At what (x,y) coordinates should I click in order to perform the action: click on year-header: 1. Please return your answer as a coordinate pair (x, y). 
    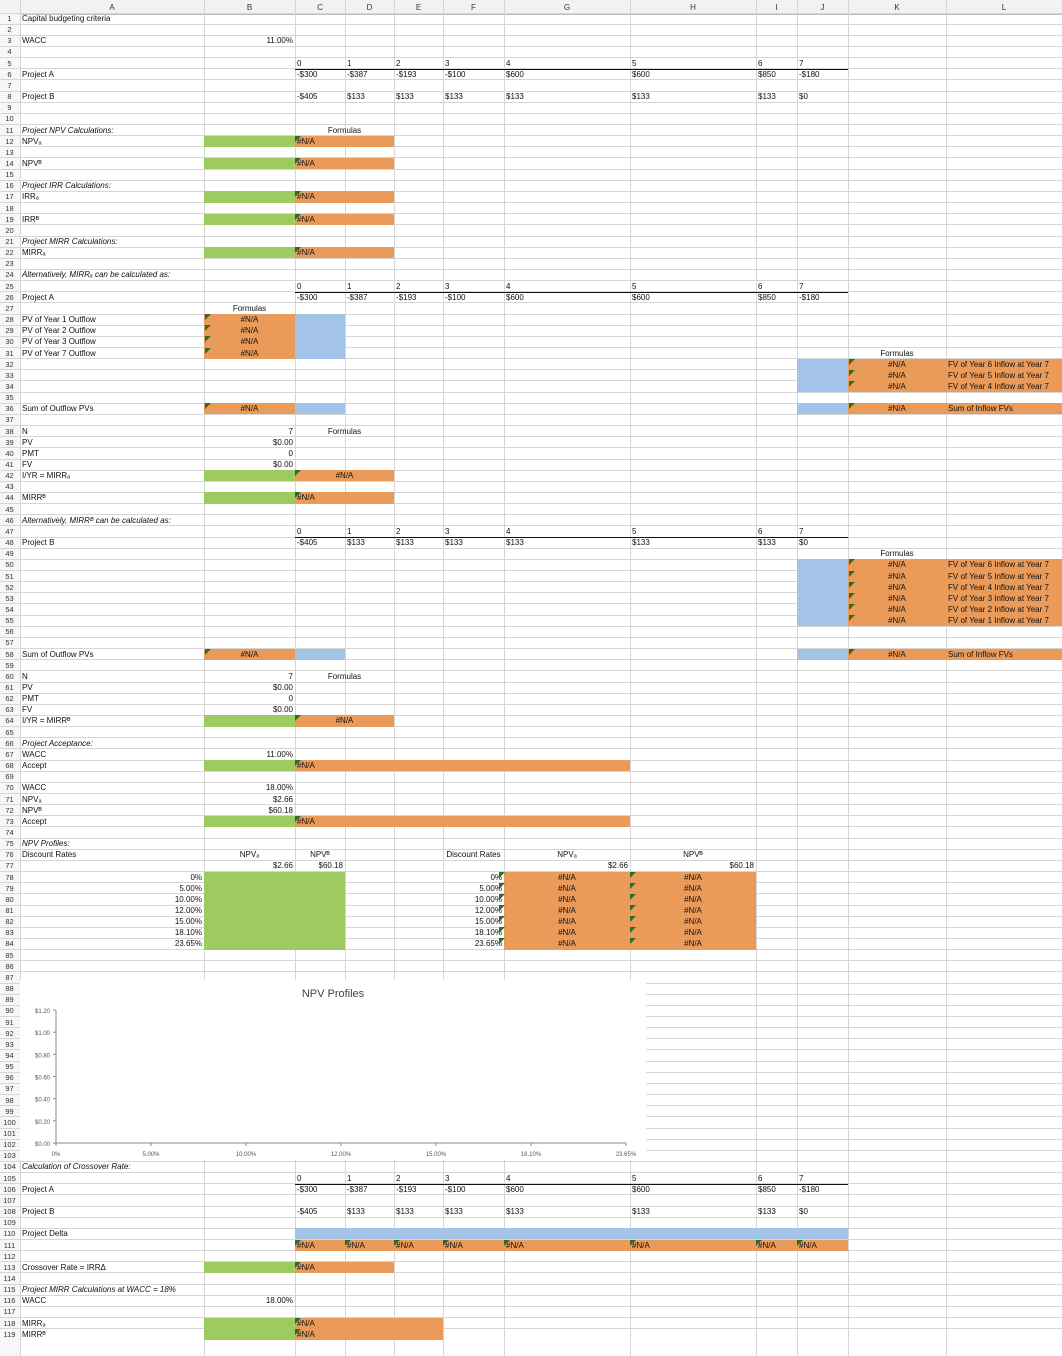
    Looking at the image, I should click on (349, 63).